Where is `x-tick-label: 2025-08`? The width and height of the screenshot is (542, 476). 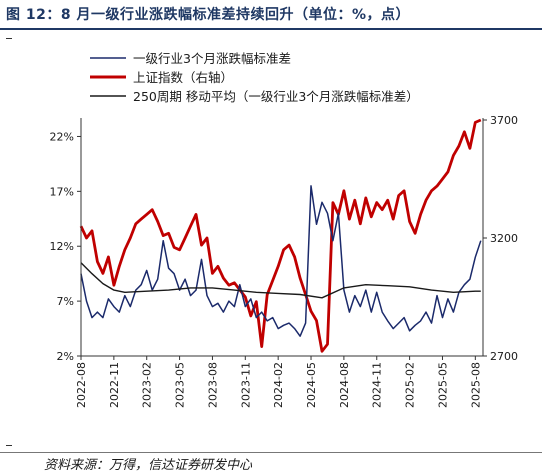
x-tick-label: 2025-08 is located at coordinates (475, 385).